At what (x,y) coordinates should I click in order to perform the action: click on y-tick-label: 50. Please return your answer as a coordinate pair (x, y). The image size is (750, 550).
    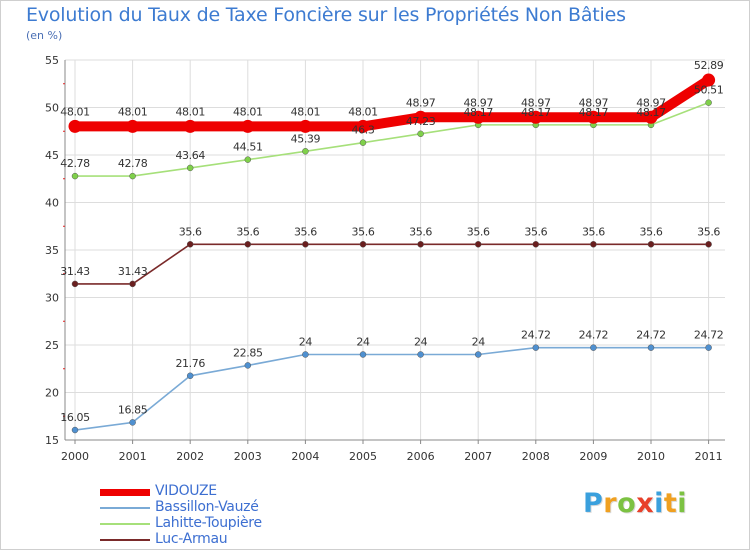
    Looking at the image, I should click on (52, 108).